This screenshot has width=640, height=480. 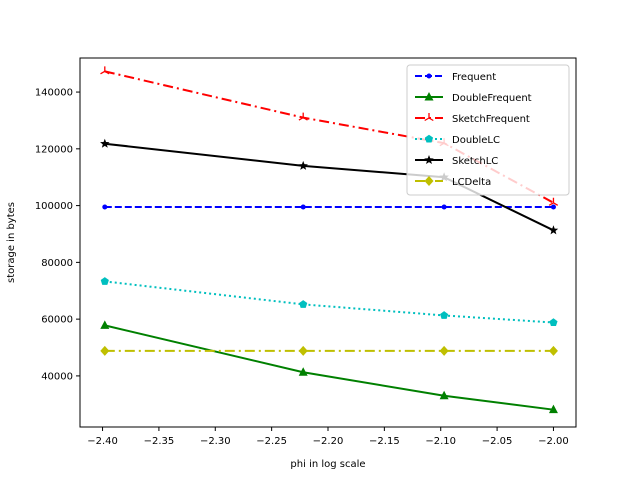 I want to click on y-axis-label: storage in bytes, so click(x=11, y=242).